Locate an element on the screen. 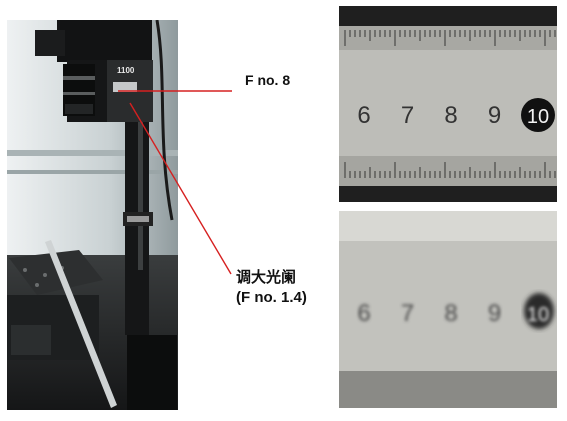 This screenshot has width=567, height=421. label-open-aperture: 调大光阑 (F no. 1.4) is located at coordinates (271, 288).